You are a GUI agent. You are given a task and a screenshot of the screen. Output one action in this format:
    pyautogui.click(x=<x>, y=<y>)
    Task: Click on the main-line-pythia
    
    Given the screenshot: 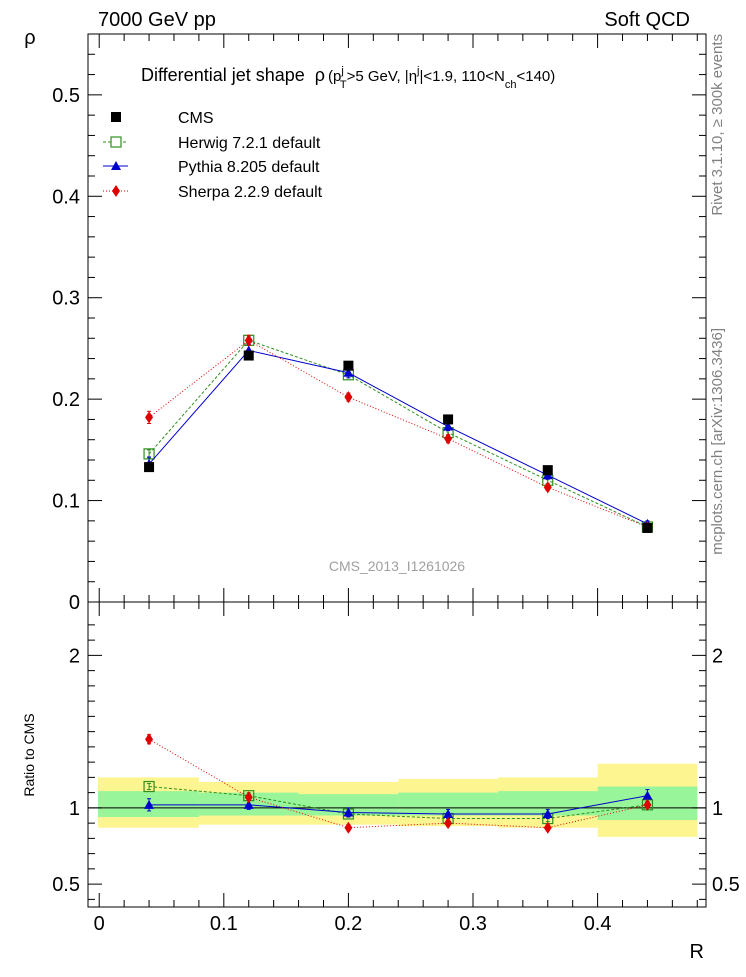 What is the action you would take?
    pyautogui.click(x=398, y=437)
    